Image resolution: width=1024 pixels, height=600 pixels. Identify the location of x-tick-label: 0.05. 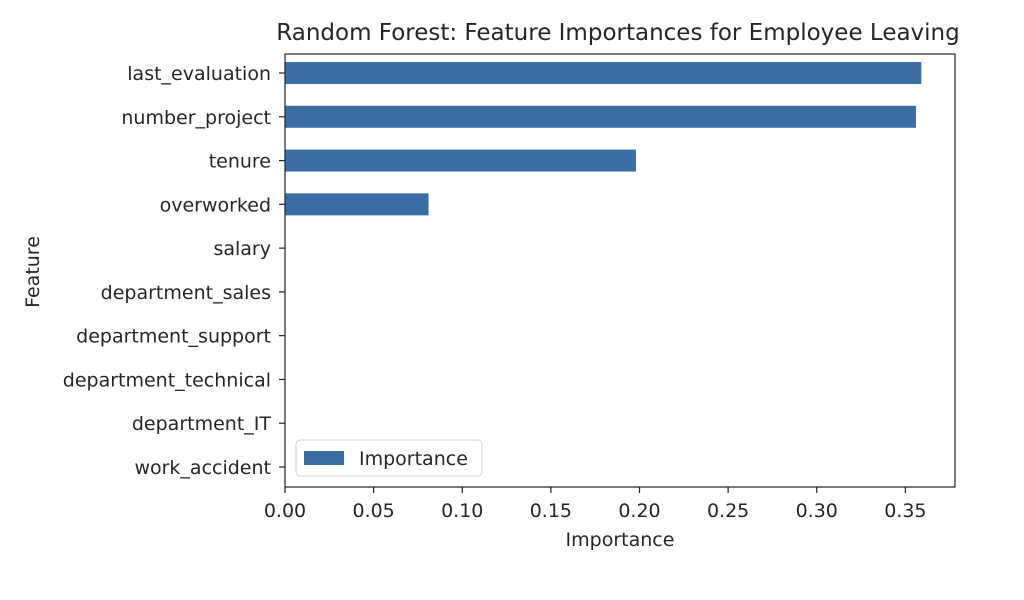
(373, 511).